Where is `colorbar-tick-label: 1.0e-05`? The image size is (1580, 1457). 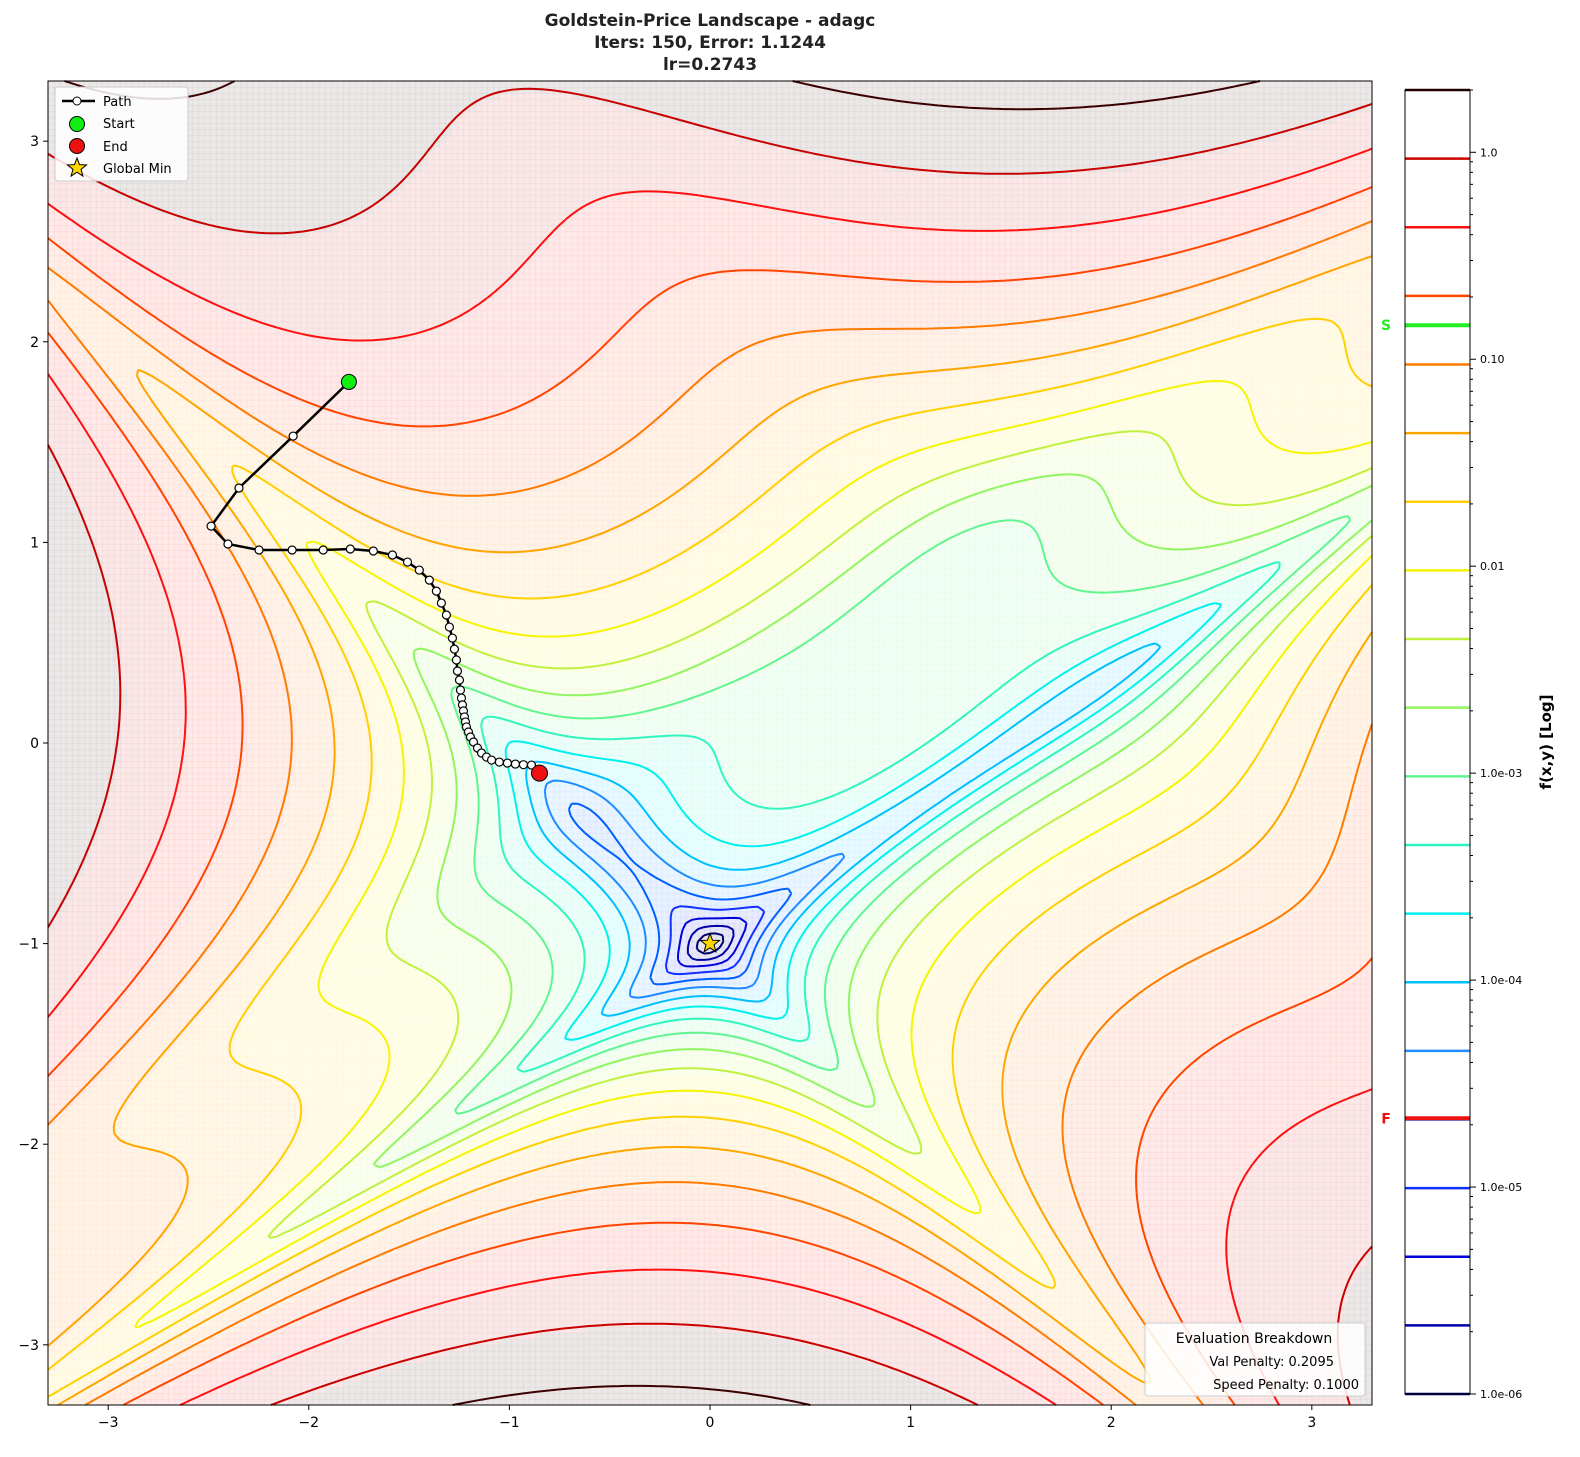
colorbar-tick-label: 1.0e-05 is located at coordinates (1501, 1187).